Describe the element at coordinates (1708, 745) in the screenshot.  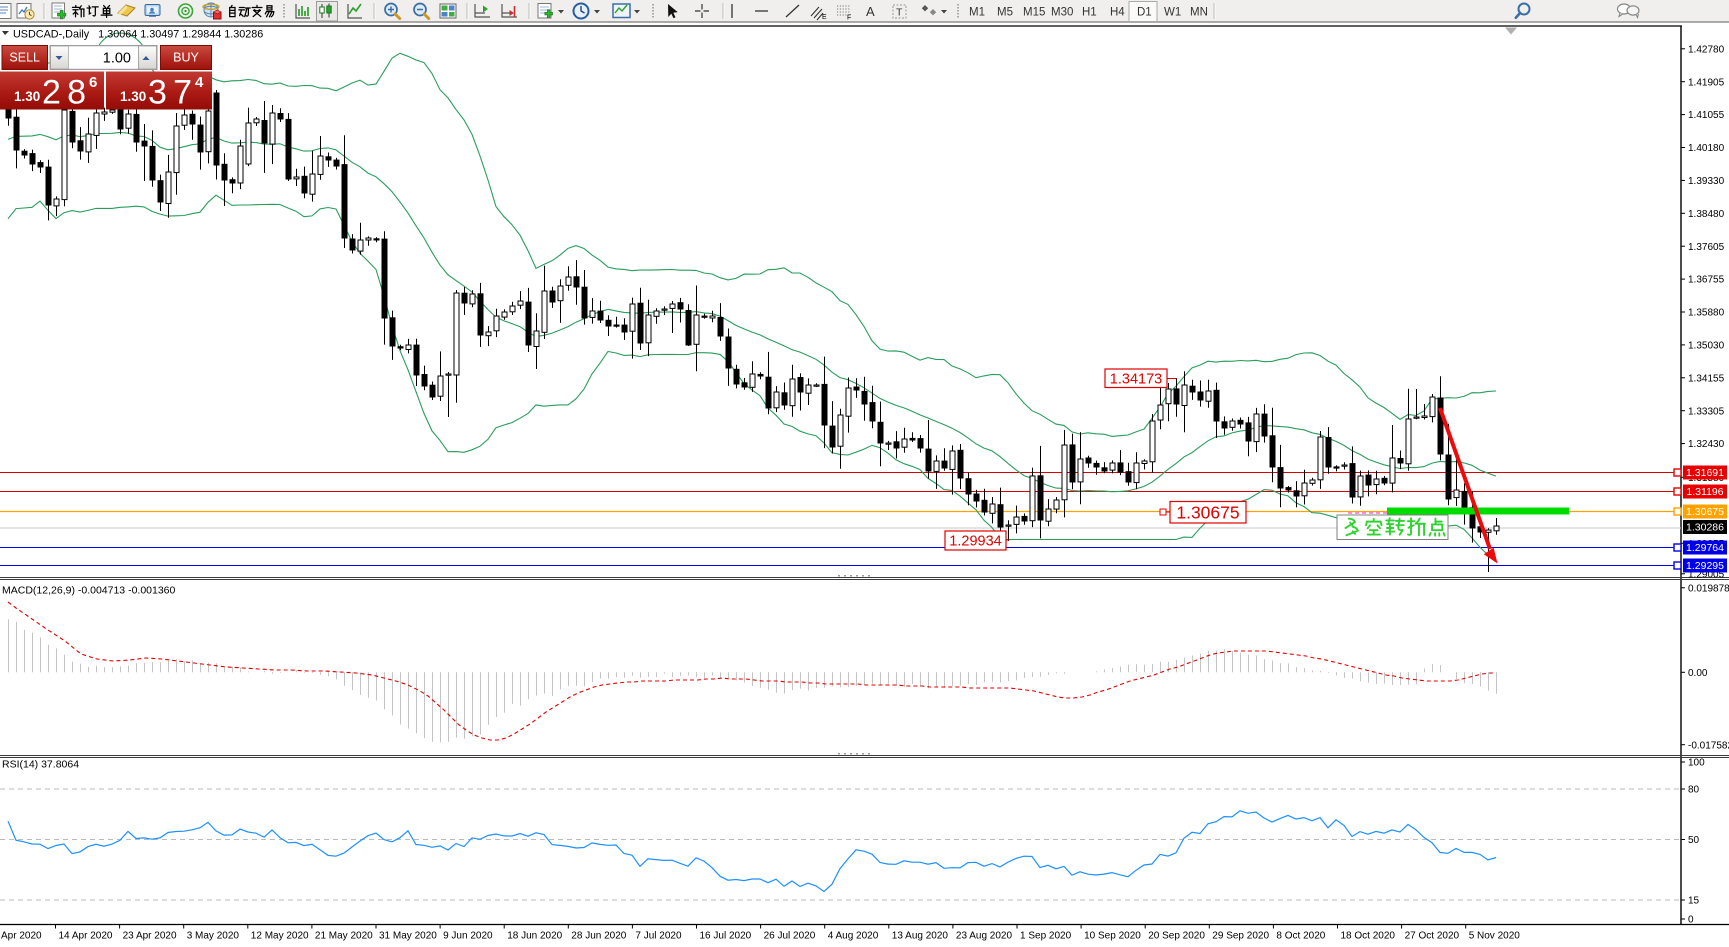
I see `svg-text: -0.017582` at that location.